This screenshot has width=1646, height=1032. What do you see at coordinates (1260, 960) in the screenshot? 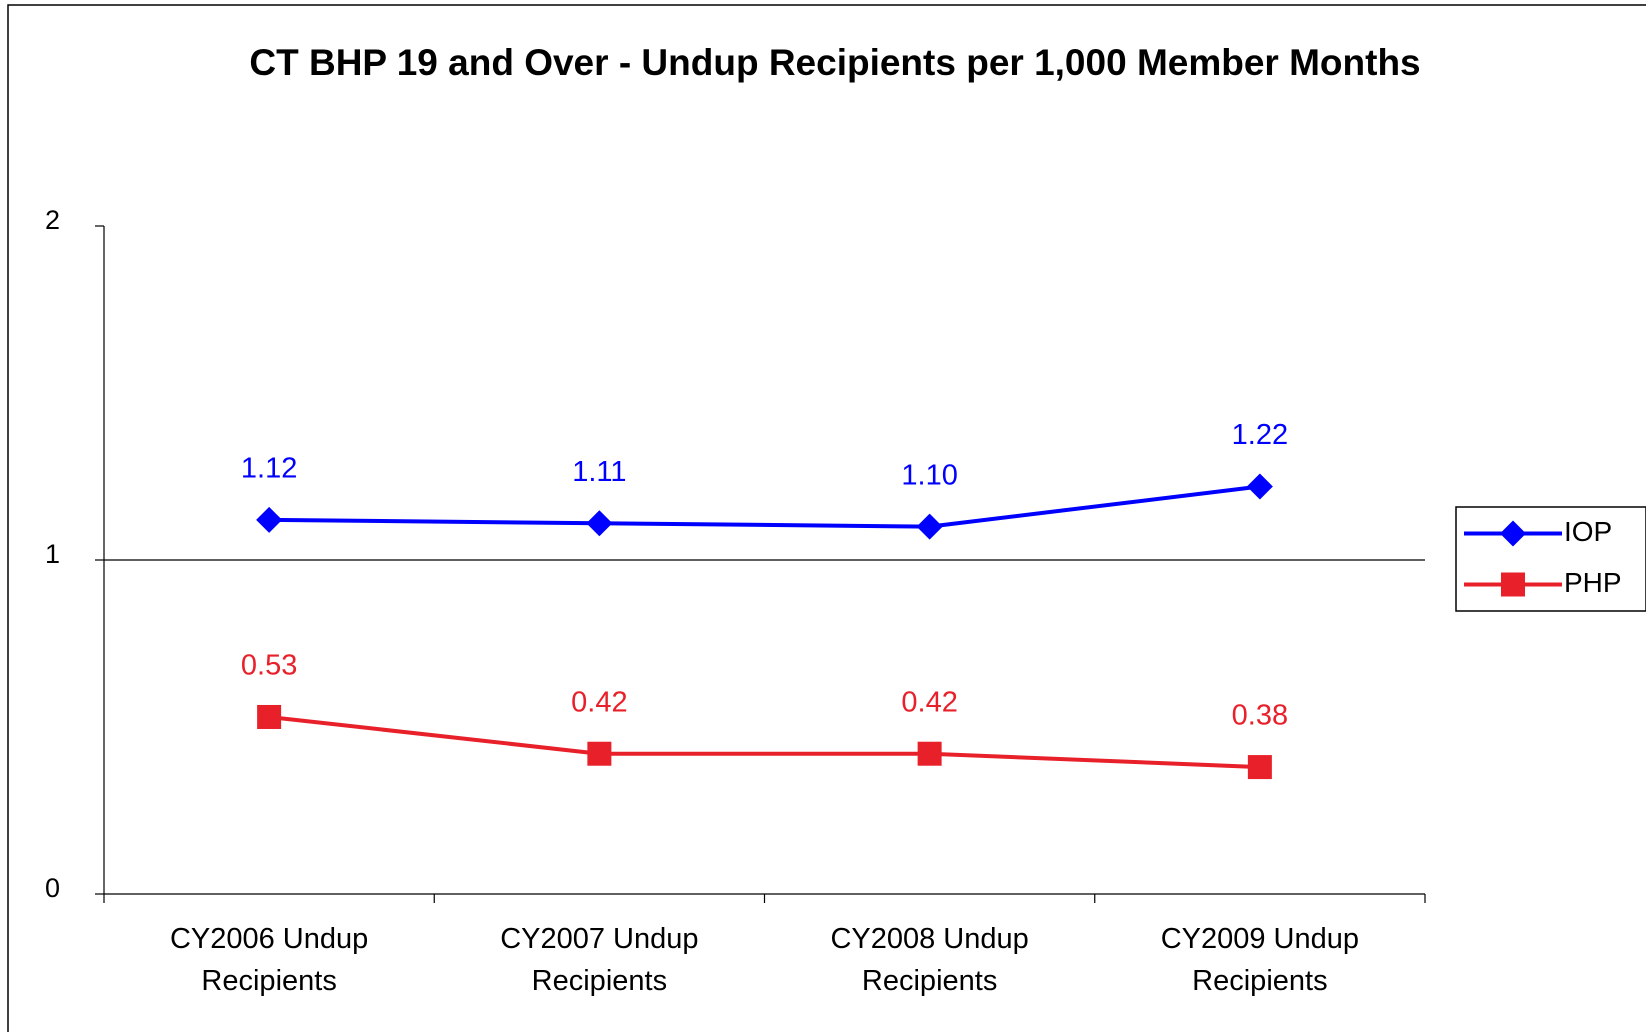
I see `x-tick-label: CY2009 Undup Recipients` at bounding box center [1260, 960].